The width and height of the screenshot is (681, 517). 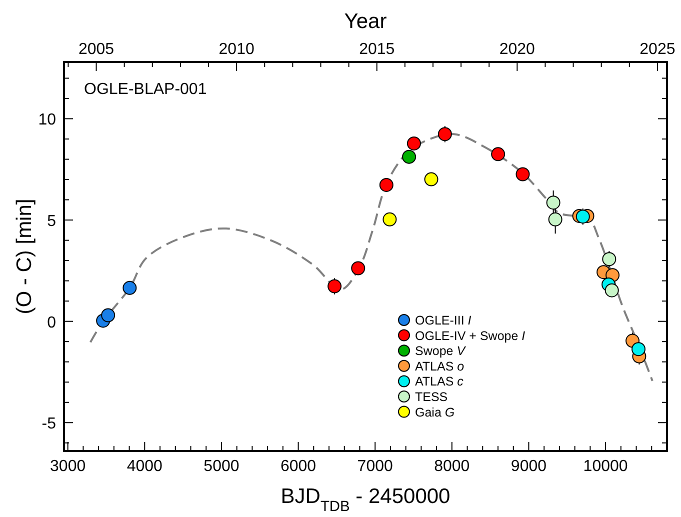 I want to click on x-tick-label: 8000, so click(x=452, y=466).